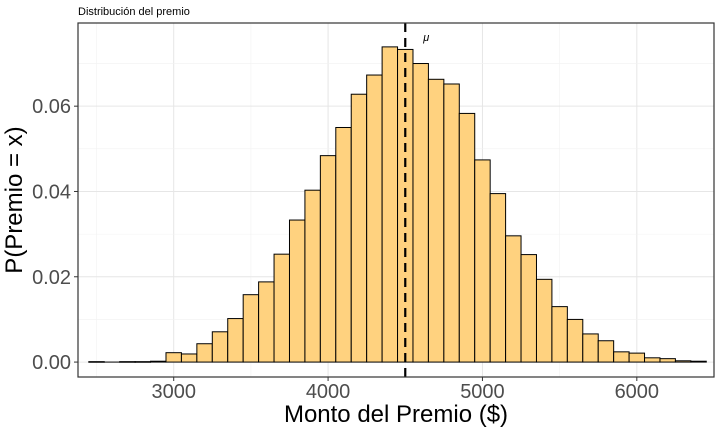  What do you see at coordinates (51, 278) in the screenshot?
I see `y-tick-label: 0.02` at bounding box center [51, 278].